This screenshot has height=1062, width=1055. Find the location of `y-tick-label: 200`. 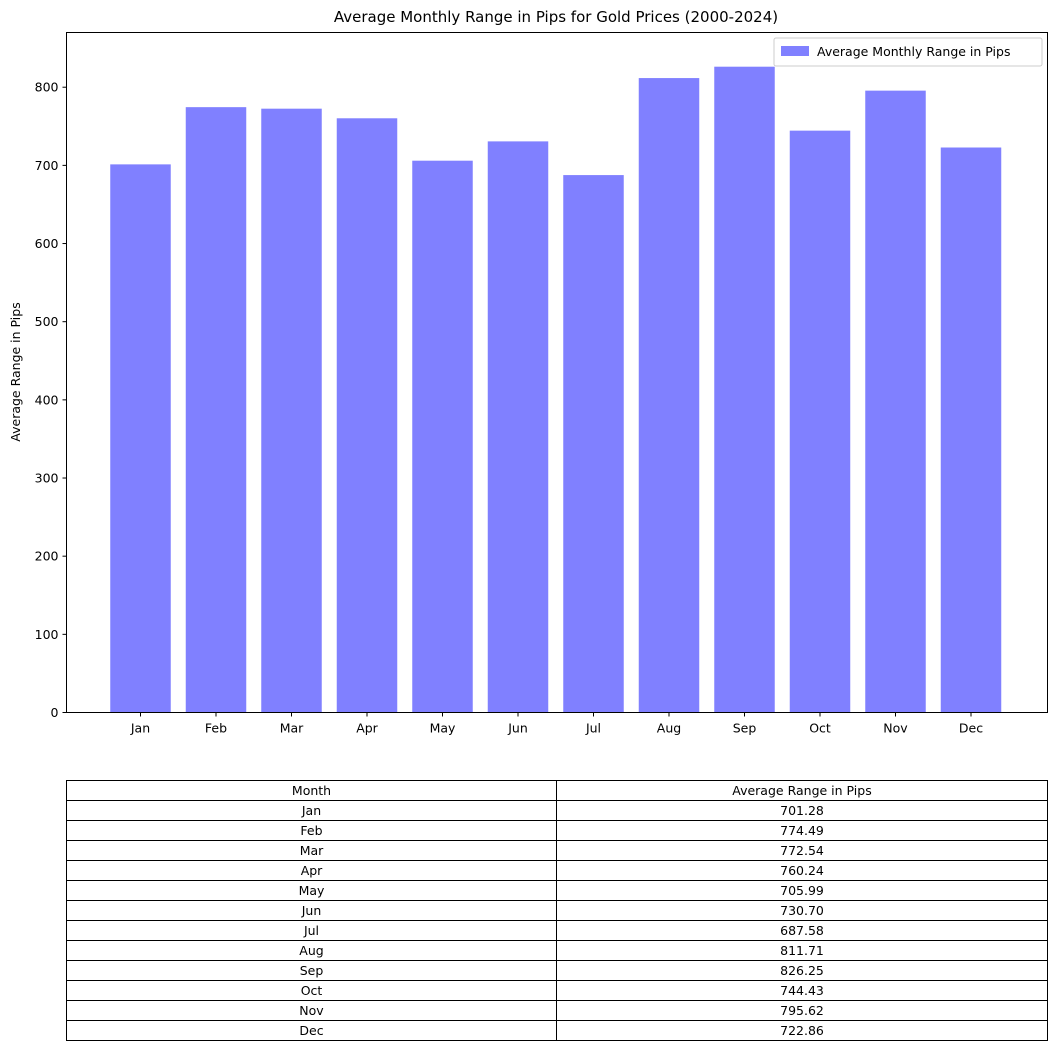

y-tick-label: 200 is located at coordinates (47, 556).